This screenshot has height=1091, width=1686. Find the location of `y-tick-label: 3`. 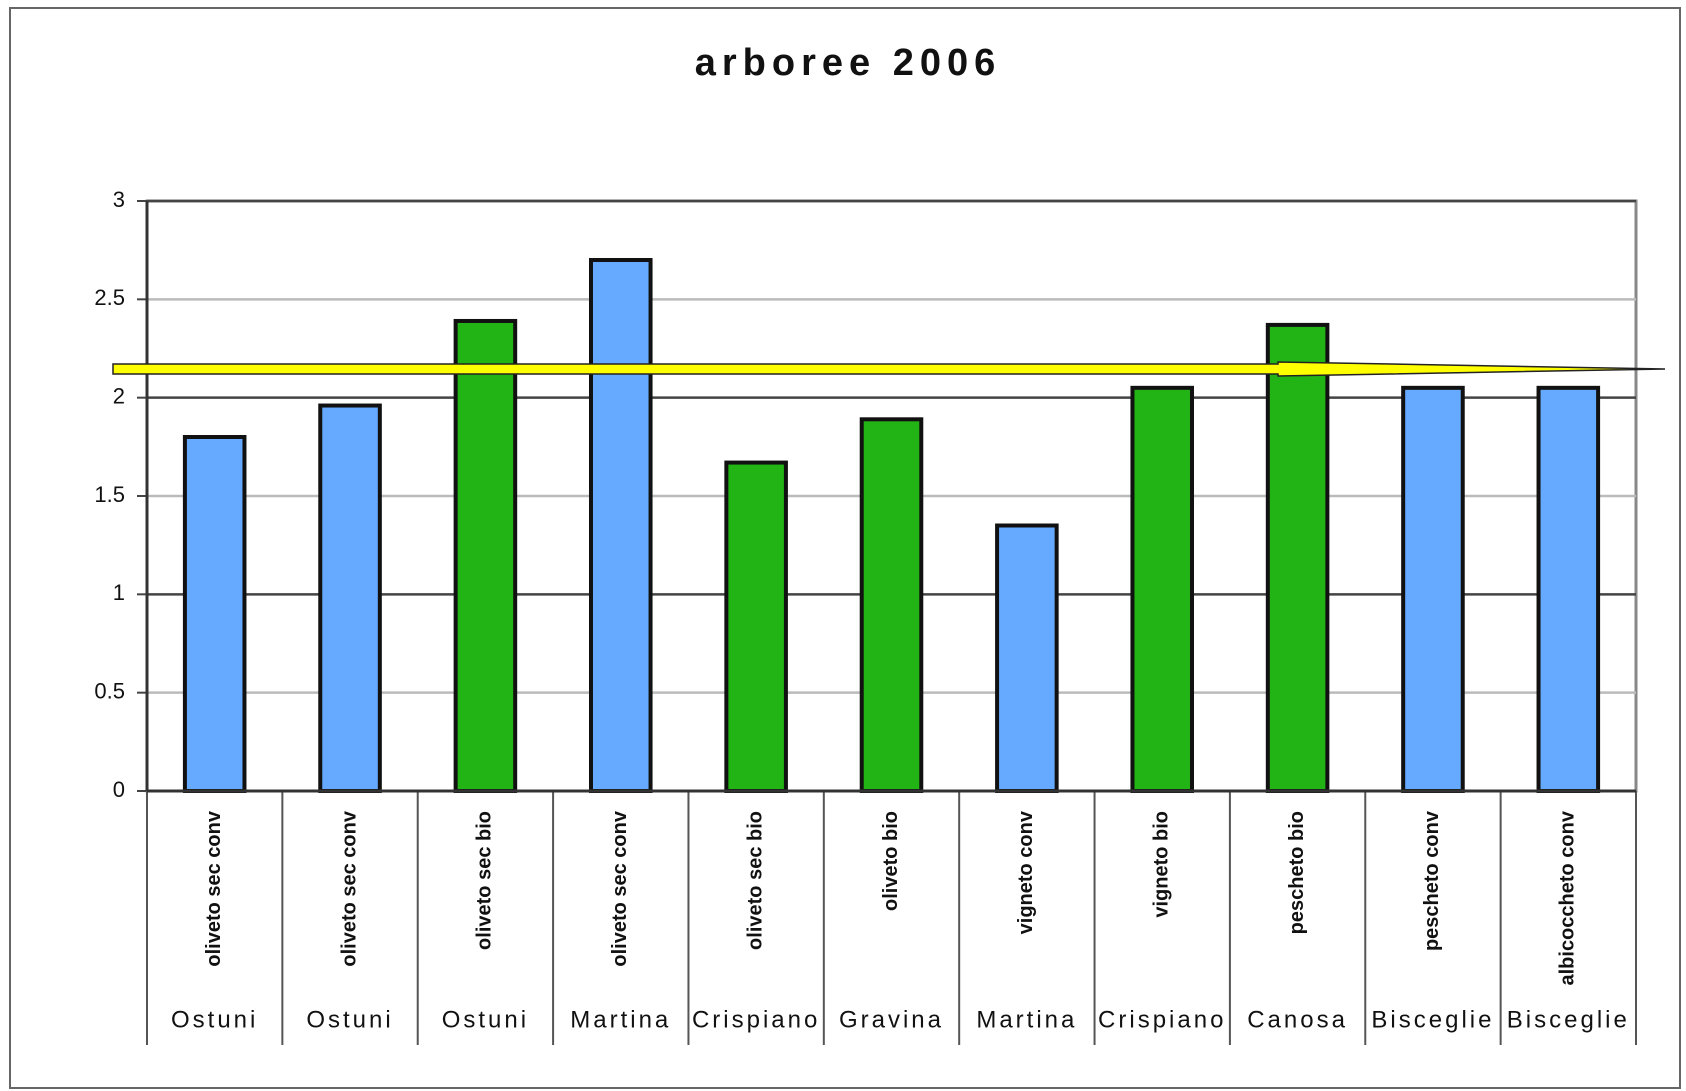

y-tick-label: 3 is located at coordinates (119, 199).